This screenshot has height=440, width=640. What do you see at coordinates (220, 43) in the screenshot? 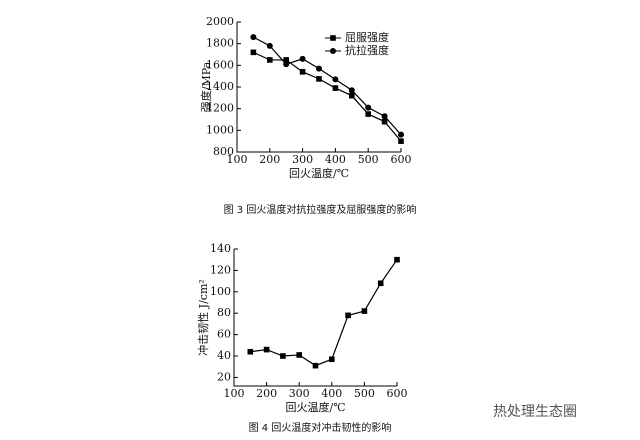
I see `y-tick-label: 1800` at bounding box center [220, 43].